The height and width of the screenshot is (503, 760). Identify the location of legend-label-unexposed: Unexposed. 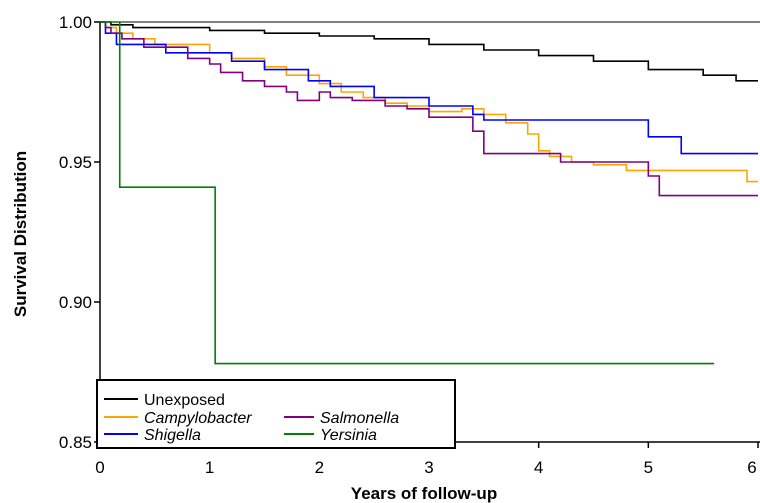
(184, 400).